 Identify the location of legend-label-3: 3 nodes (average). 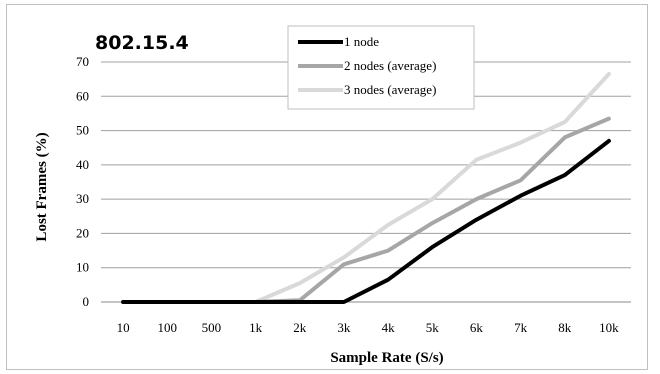
(390, 89).